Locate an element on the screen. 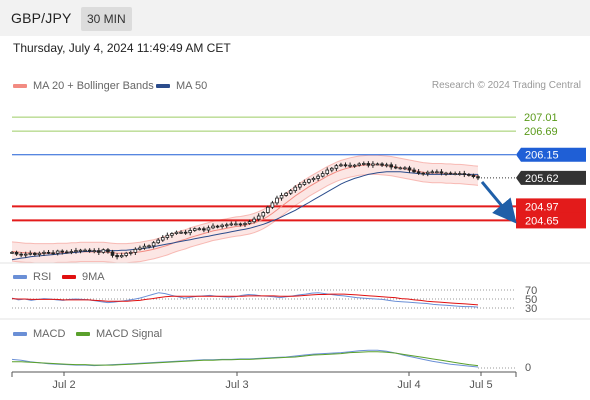 The height and width of the screenshot is (400, 590). rsi-tick-label: 30 is located at coordinates (531, 309).